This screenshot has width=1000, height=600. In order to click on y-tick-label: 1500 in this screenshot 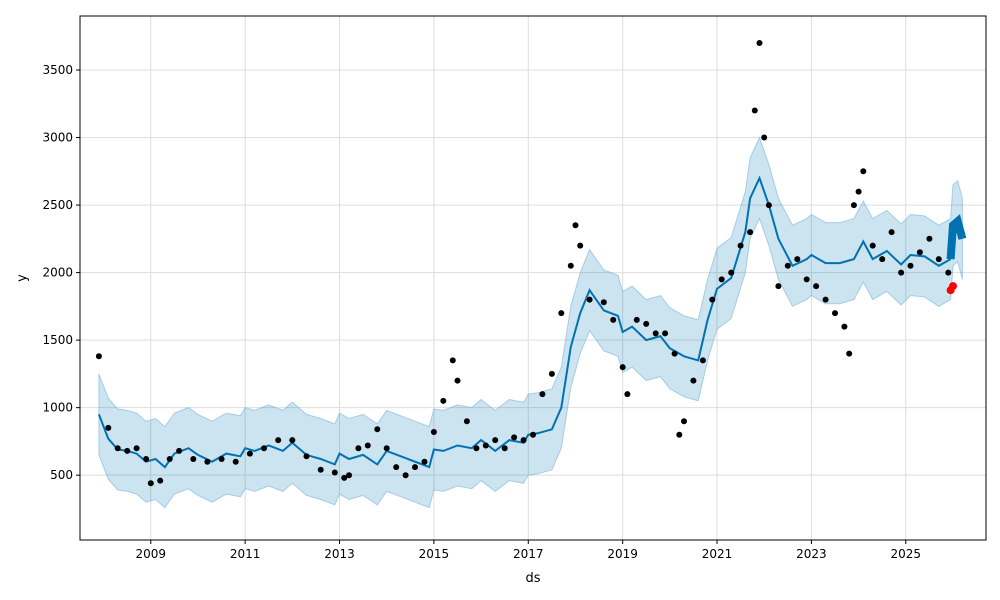, I will do `click(57, 340)`.